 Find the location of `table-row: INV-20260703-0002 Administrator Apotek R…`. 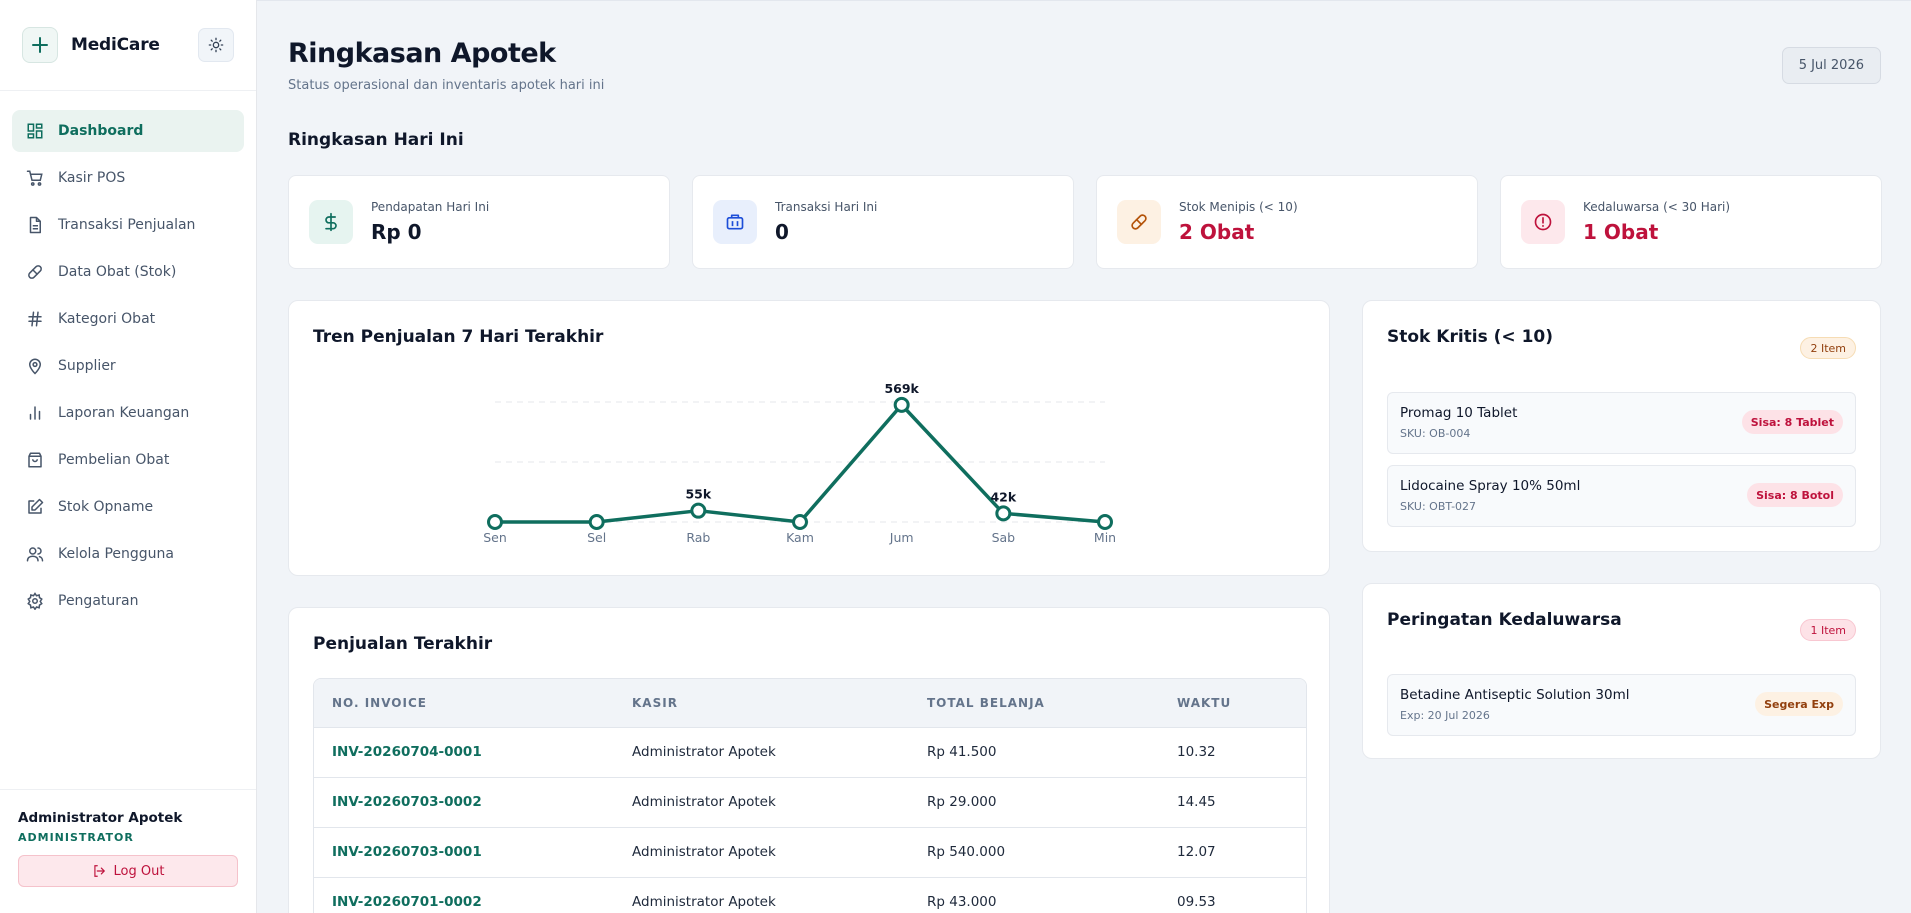

table-row: INV-20260703-0002 Administrator Apotek R… is located at coordinates (810, 802).